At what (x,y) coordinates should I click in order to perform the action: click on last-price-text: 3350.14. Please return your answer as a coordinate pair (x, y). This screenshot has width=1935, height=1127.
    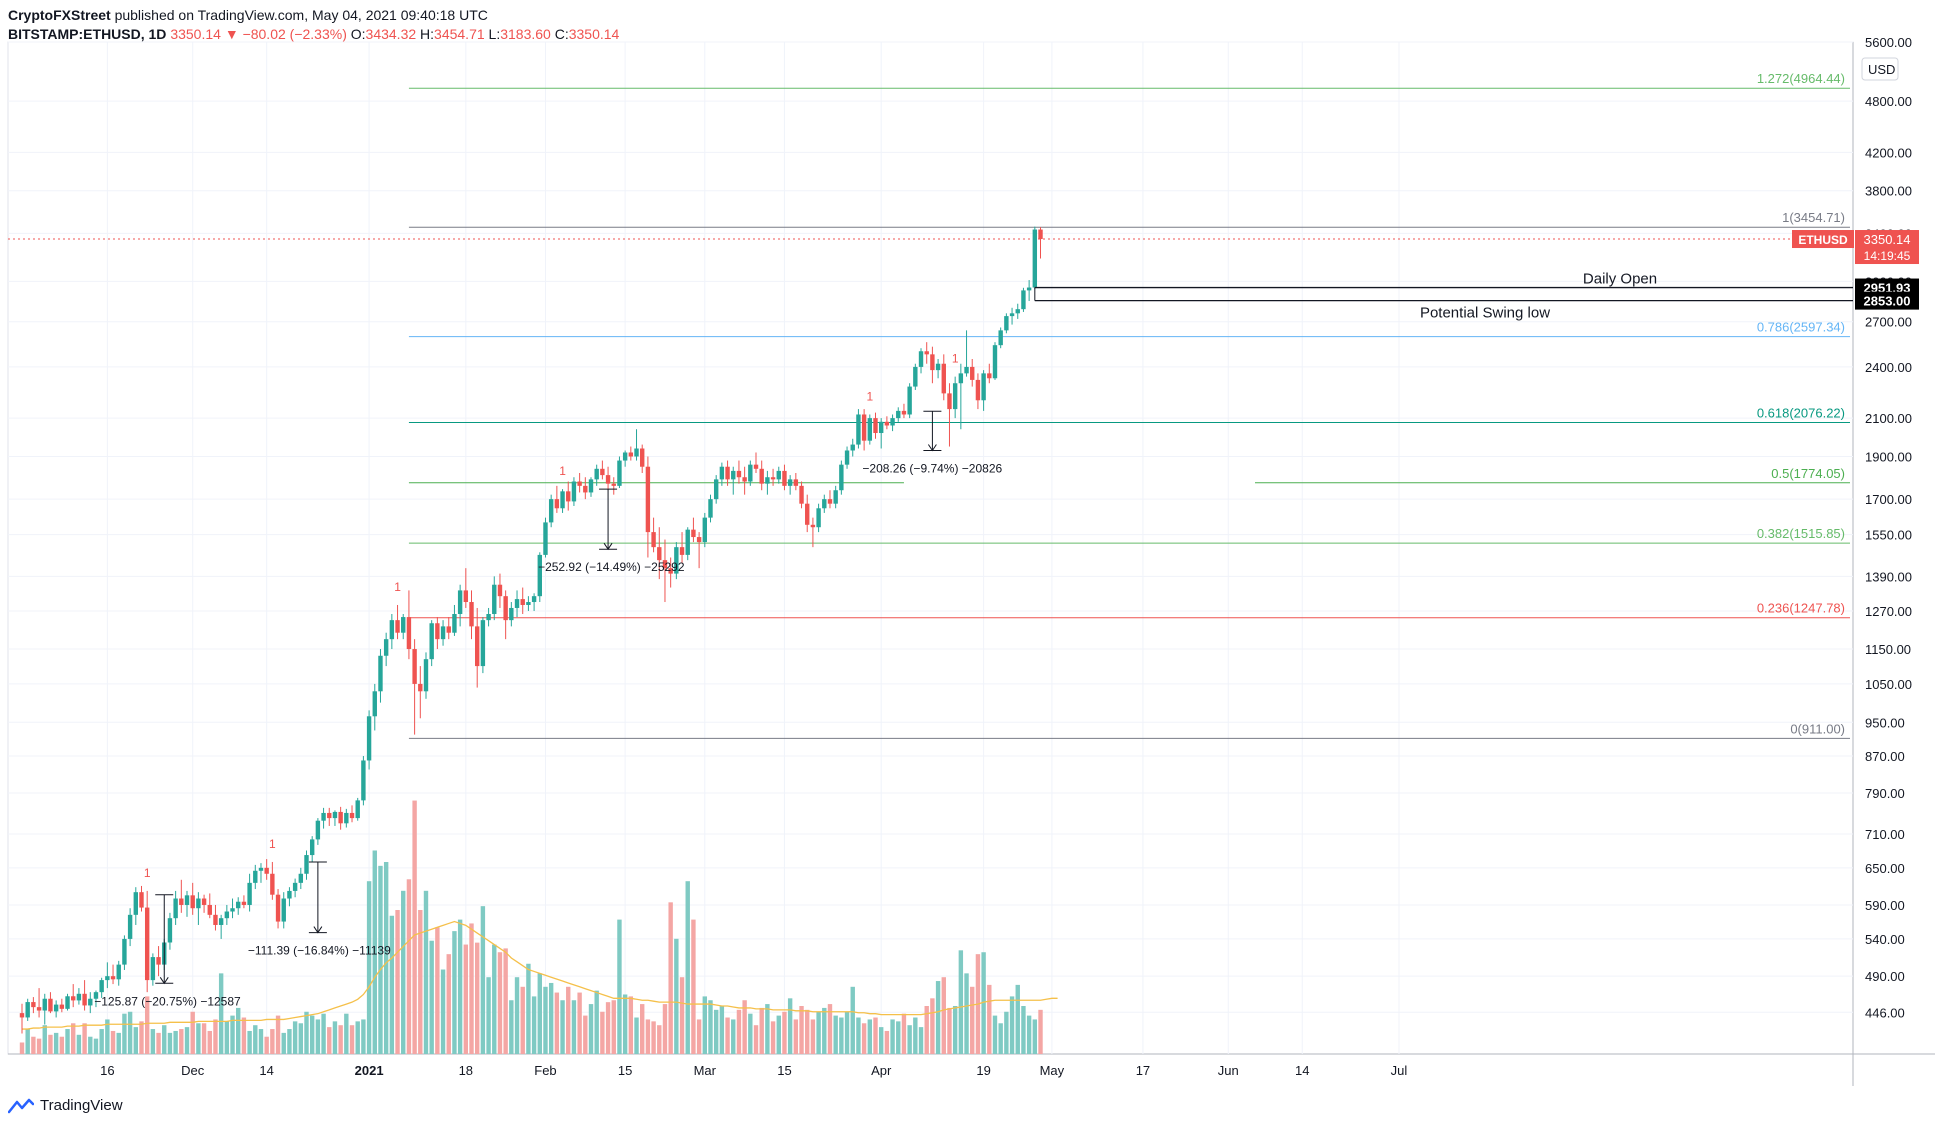
    Looking at the image, I should click on (1887, 239).